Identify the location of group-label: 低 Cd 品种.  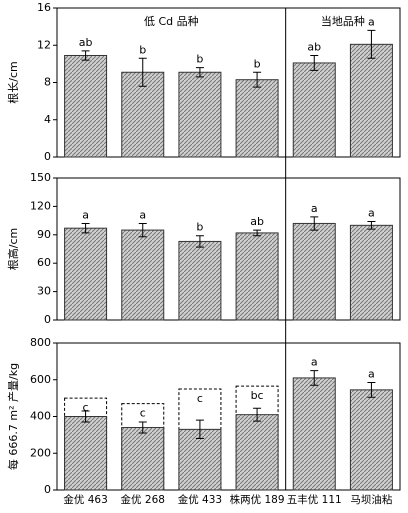
(171, 21).